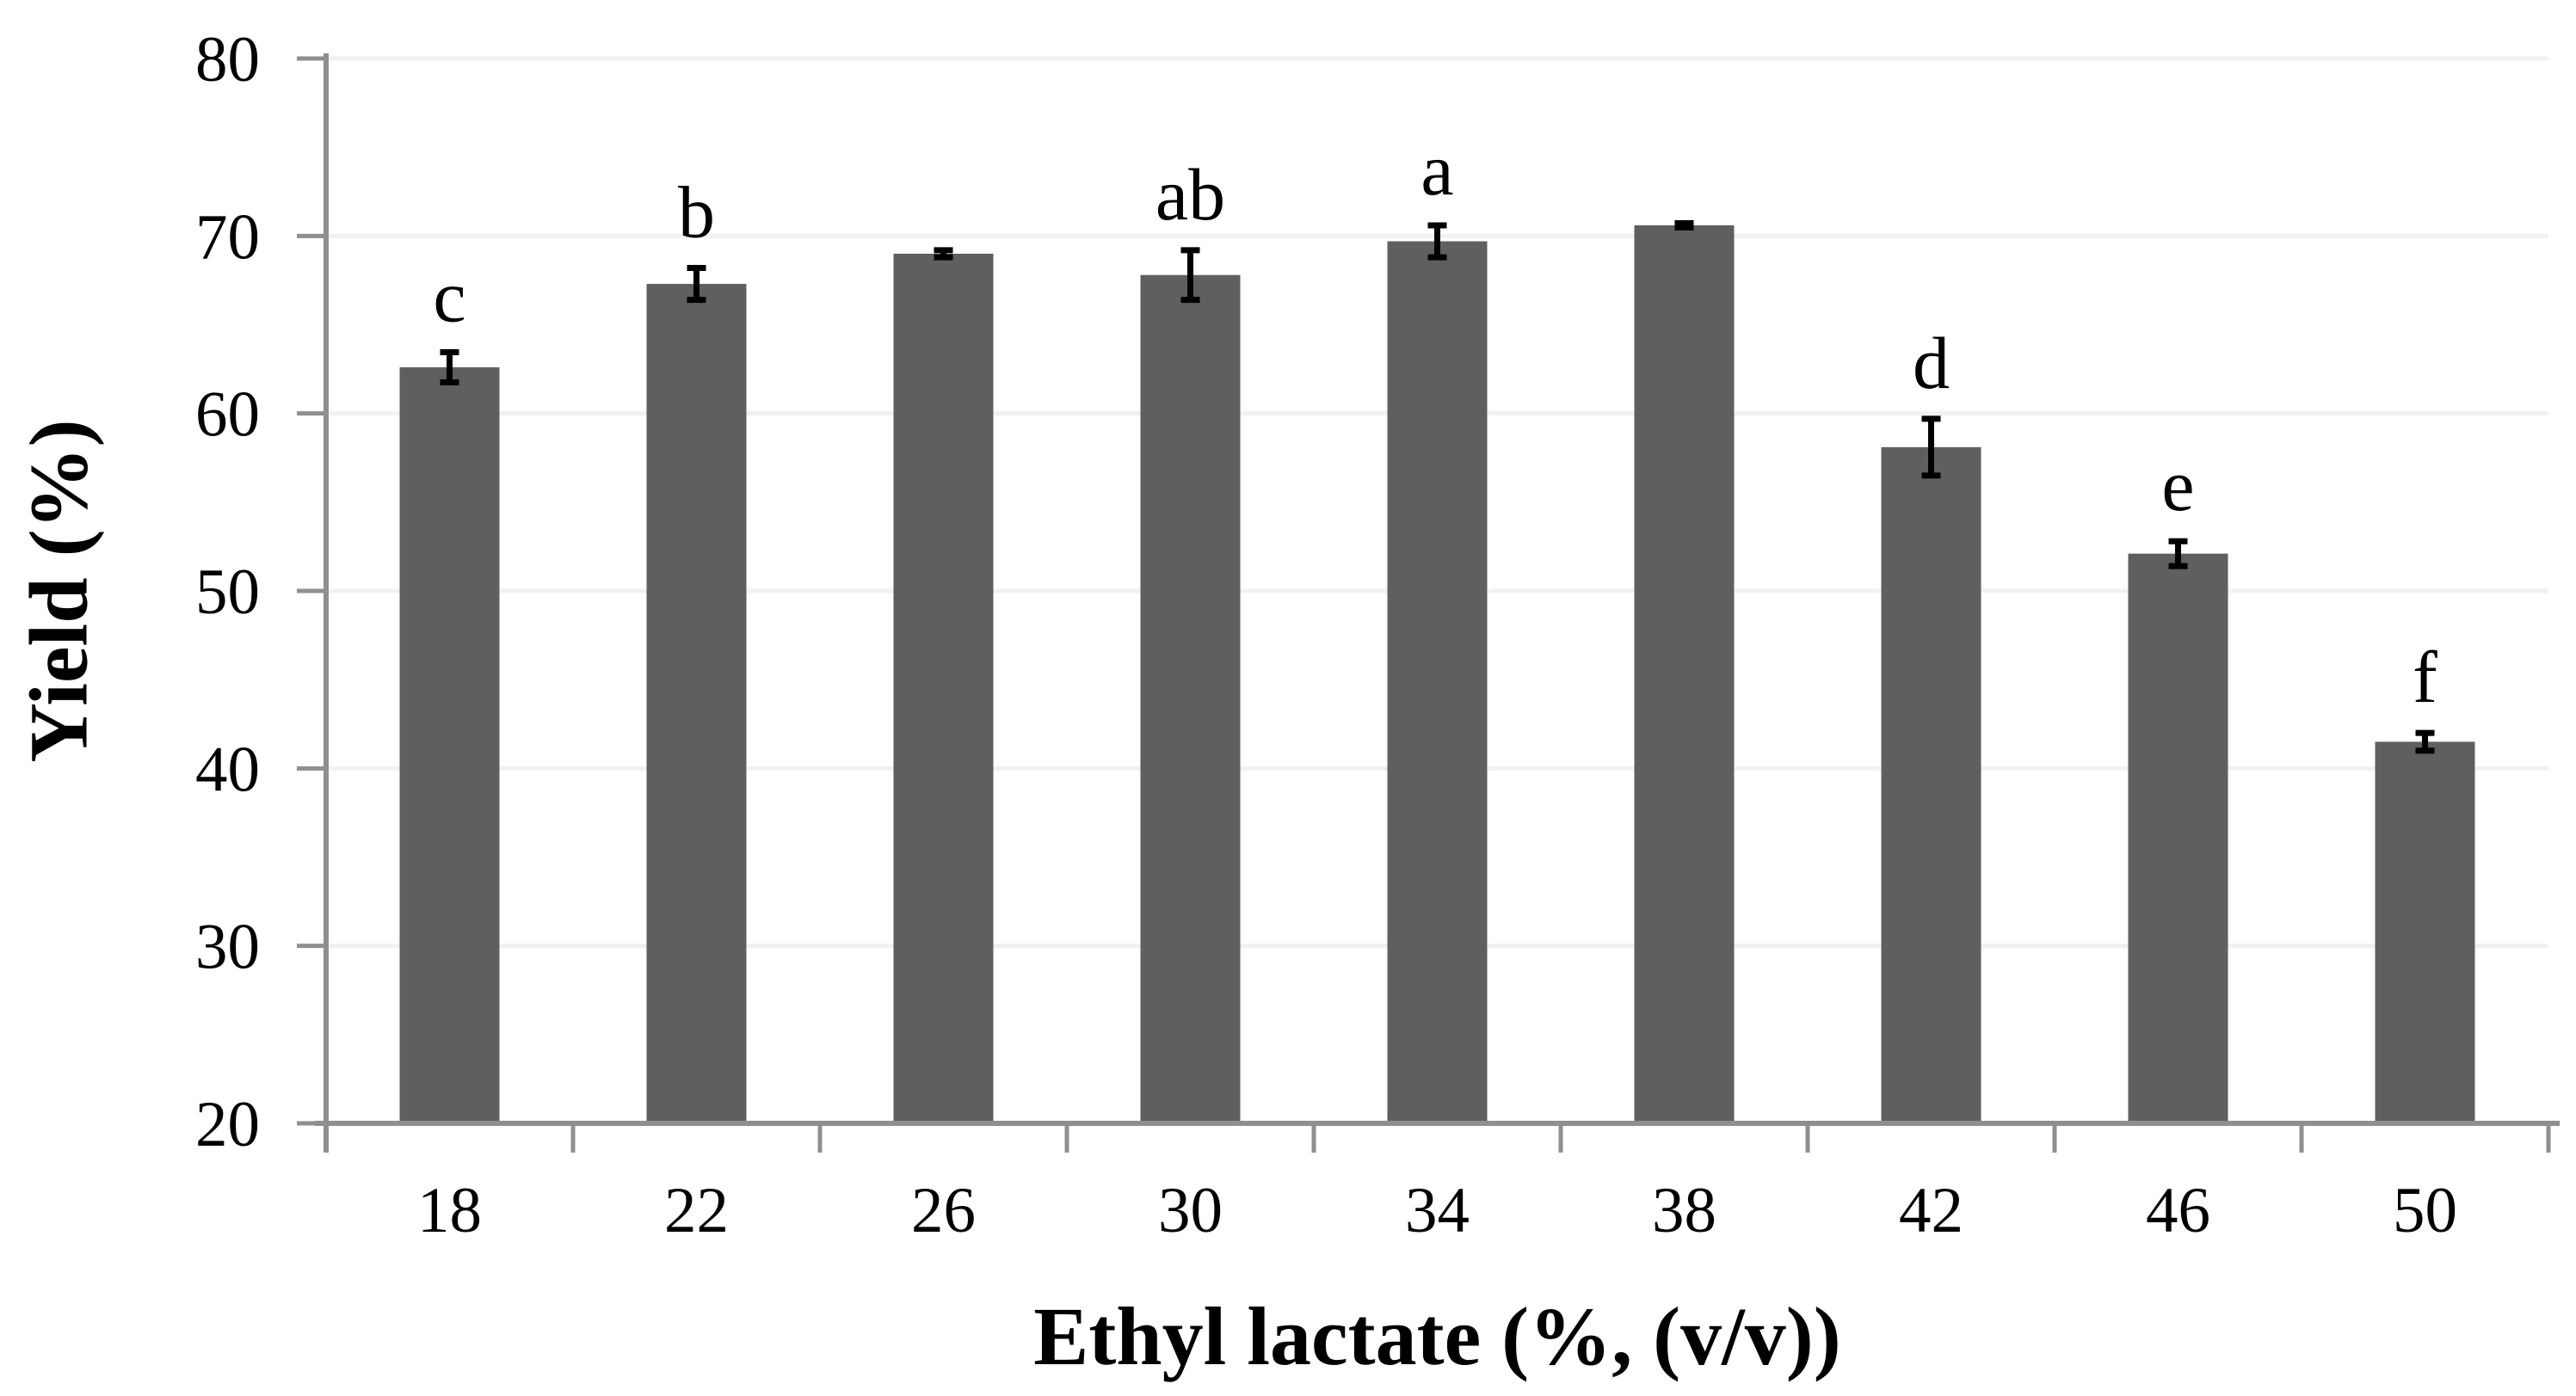  Describe the element at coordinates (1931, 1210) in the screenshot. I see `x-tick-label-42: 42` at that location.